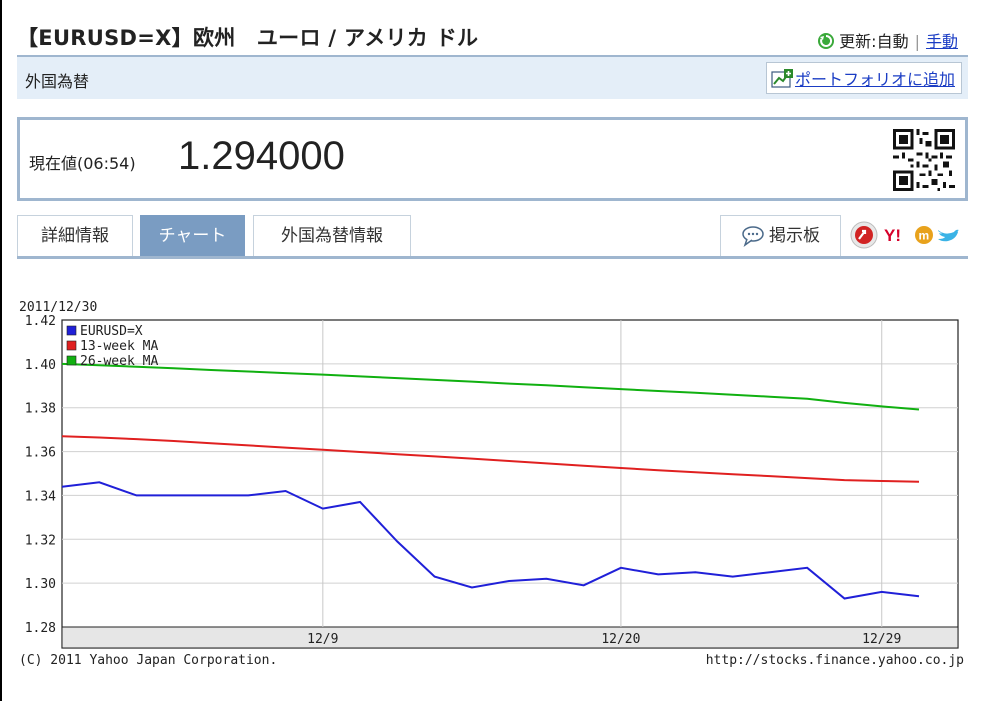 Image resolution: width=992 pixels, height=701 pixels. Describe the element at coordinates (490, 459) in the screenshot. I see `series-line-13-week-ma` at that location.